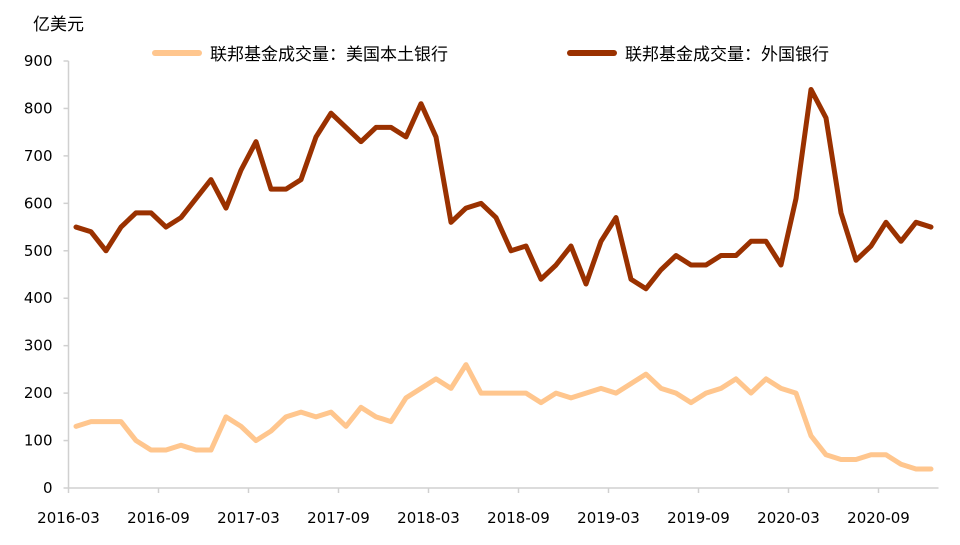  Describe the element at coordinates (698, 518) in the screenshot. I see `x-tick-label: 2019-09` at that location.